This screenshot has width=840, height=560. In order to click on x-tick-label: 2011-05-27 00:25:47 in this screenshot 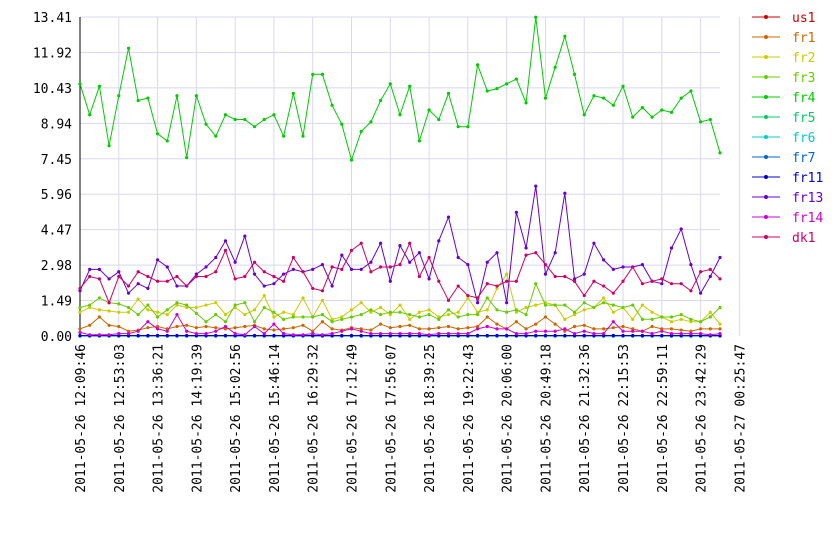, I will do `click(740, 418)`.